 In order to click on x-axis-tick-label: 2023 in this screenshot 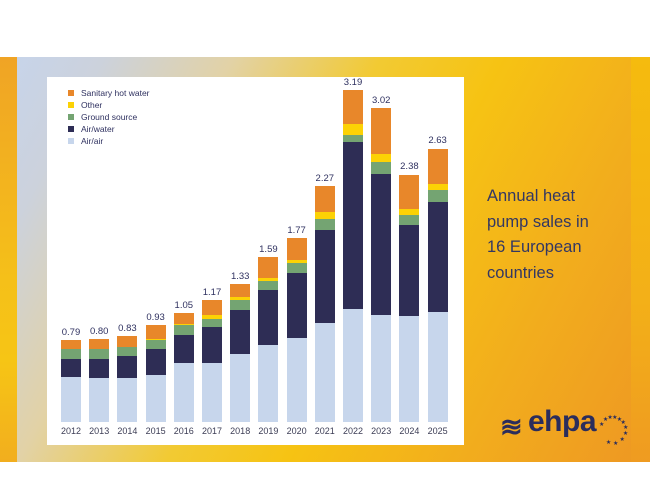, I will do `click(381, 431)`.